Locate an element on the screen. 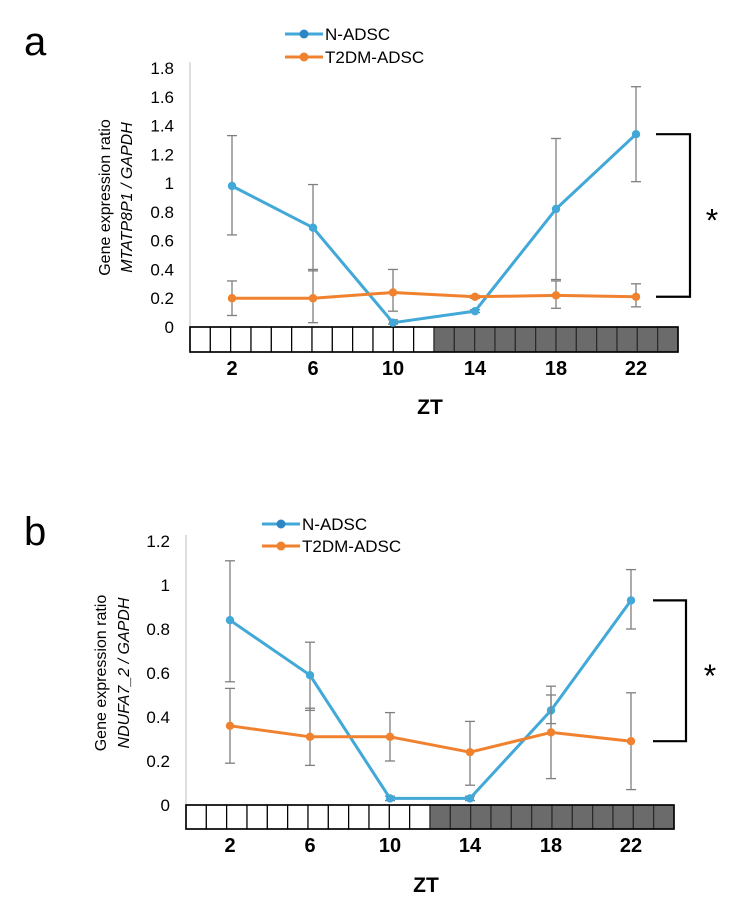  y-tick-label: 0.8 is located at coordinates (158, 629).